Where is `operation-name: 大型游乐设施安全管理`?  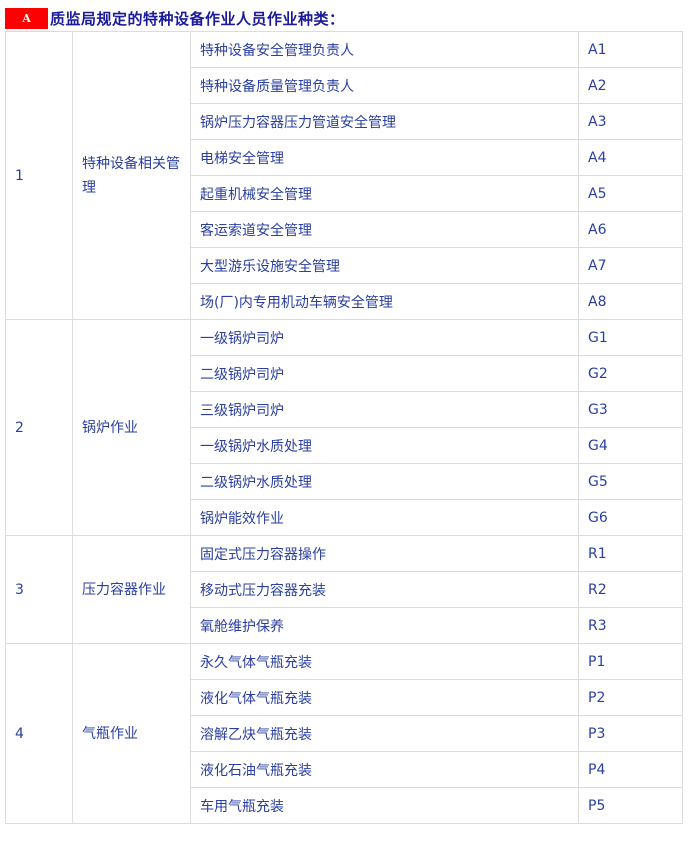
operation-name: 大型游乐设施安全管理 is located at coordinates (384, 265).